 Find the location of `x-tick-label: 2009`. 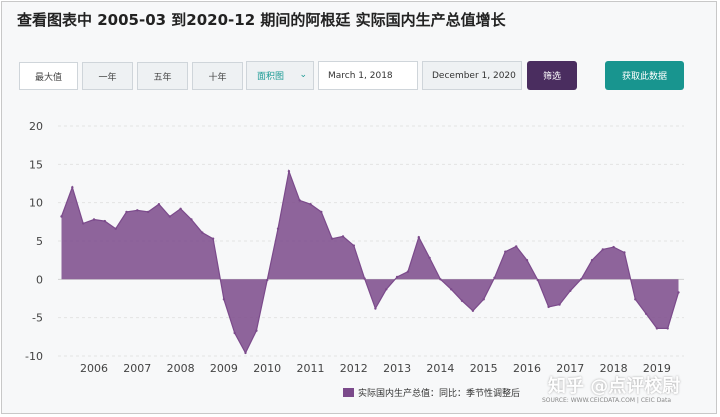

x-tick-label: 2009 is located at coordinates (224, 368).